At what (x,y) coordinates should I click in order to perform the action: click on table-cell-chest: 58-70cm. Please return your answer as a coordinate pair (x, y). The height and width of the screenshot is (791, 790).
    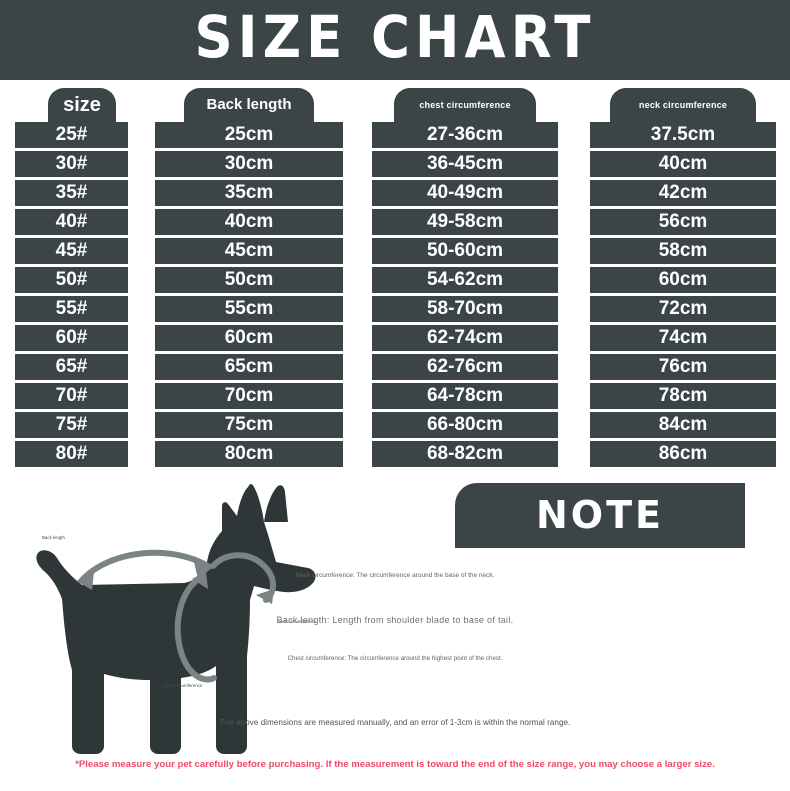
    Looking at the image, I should click on (465, 309).